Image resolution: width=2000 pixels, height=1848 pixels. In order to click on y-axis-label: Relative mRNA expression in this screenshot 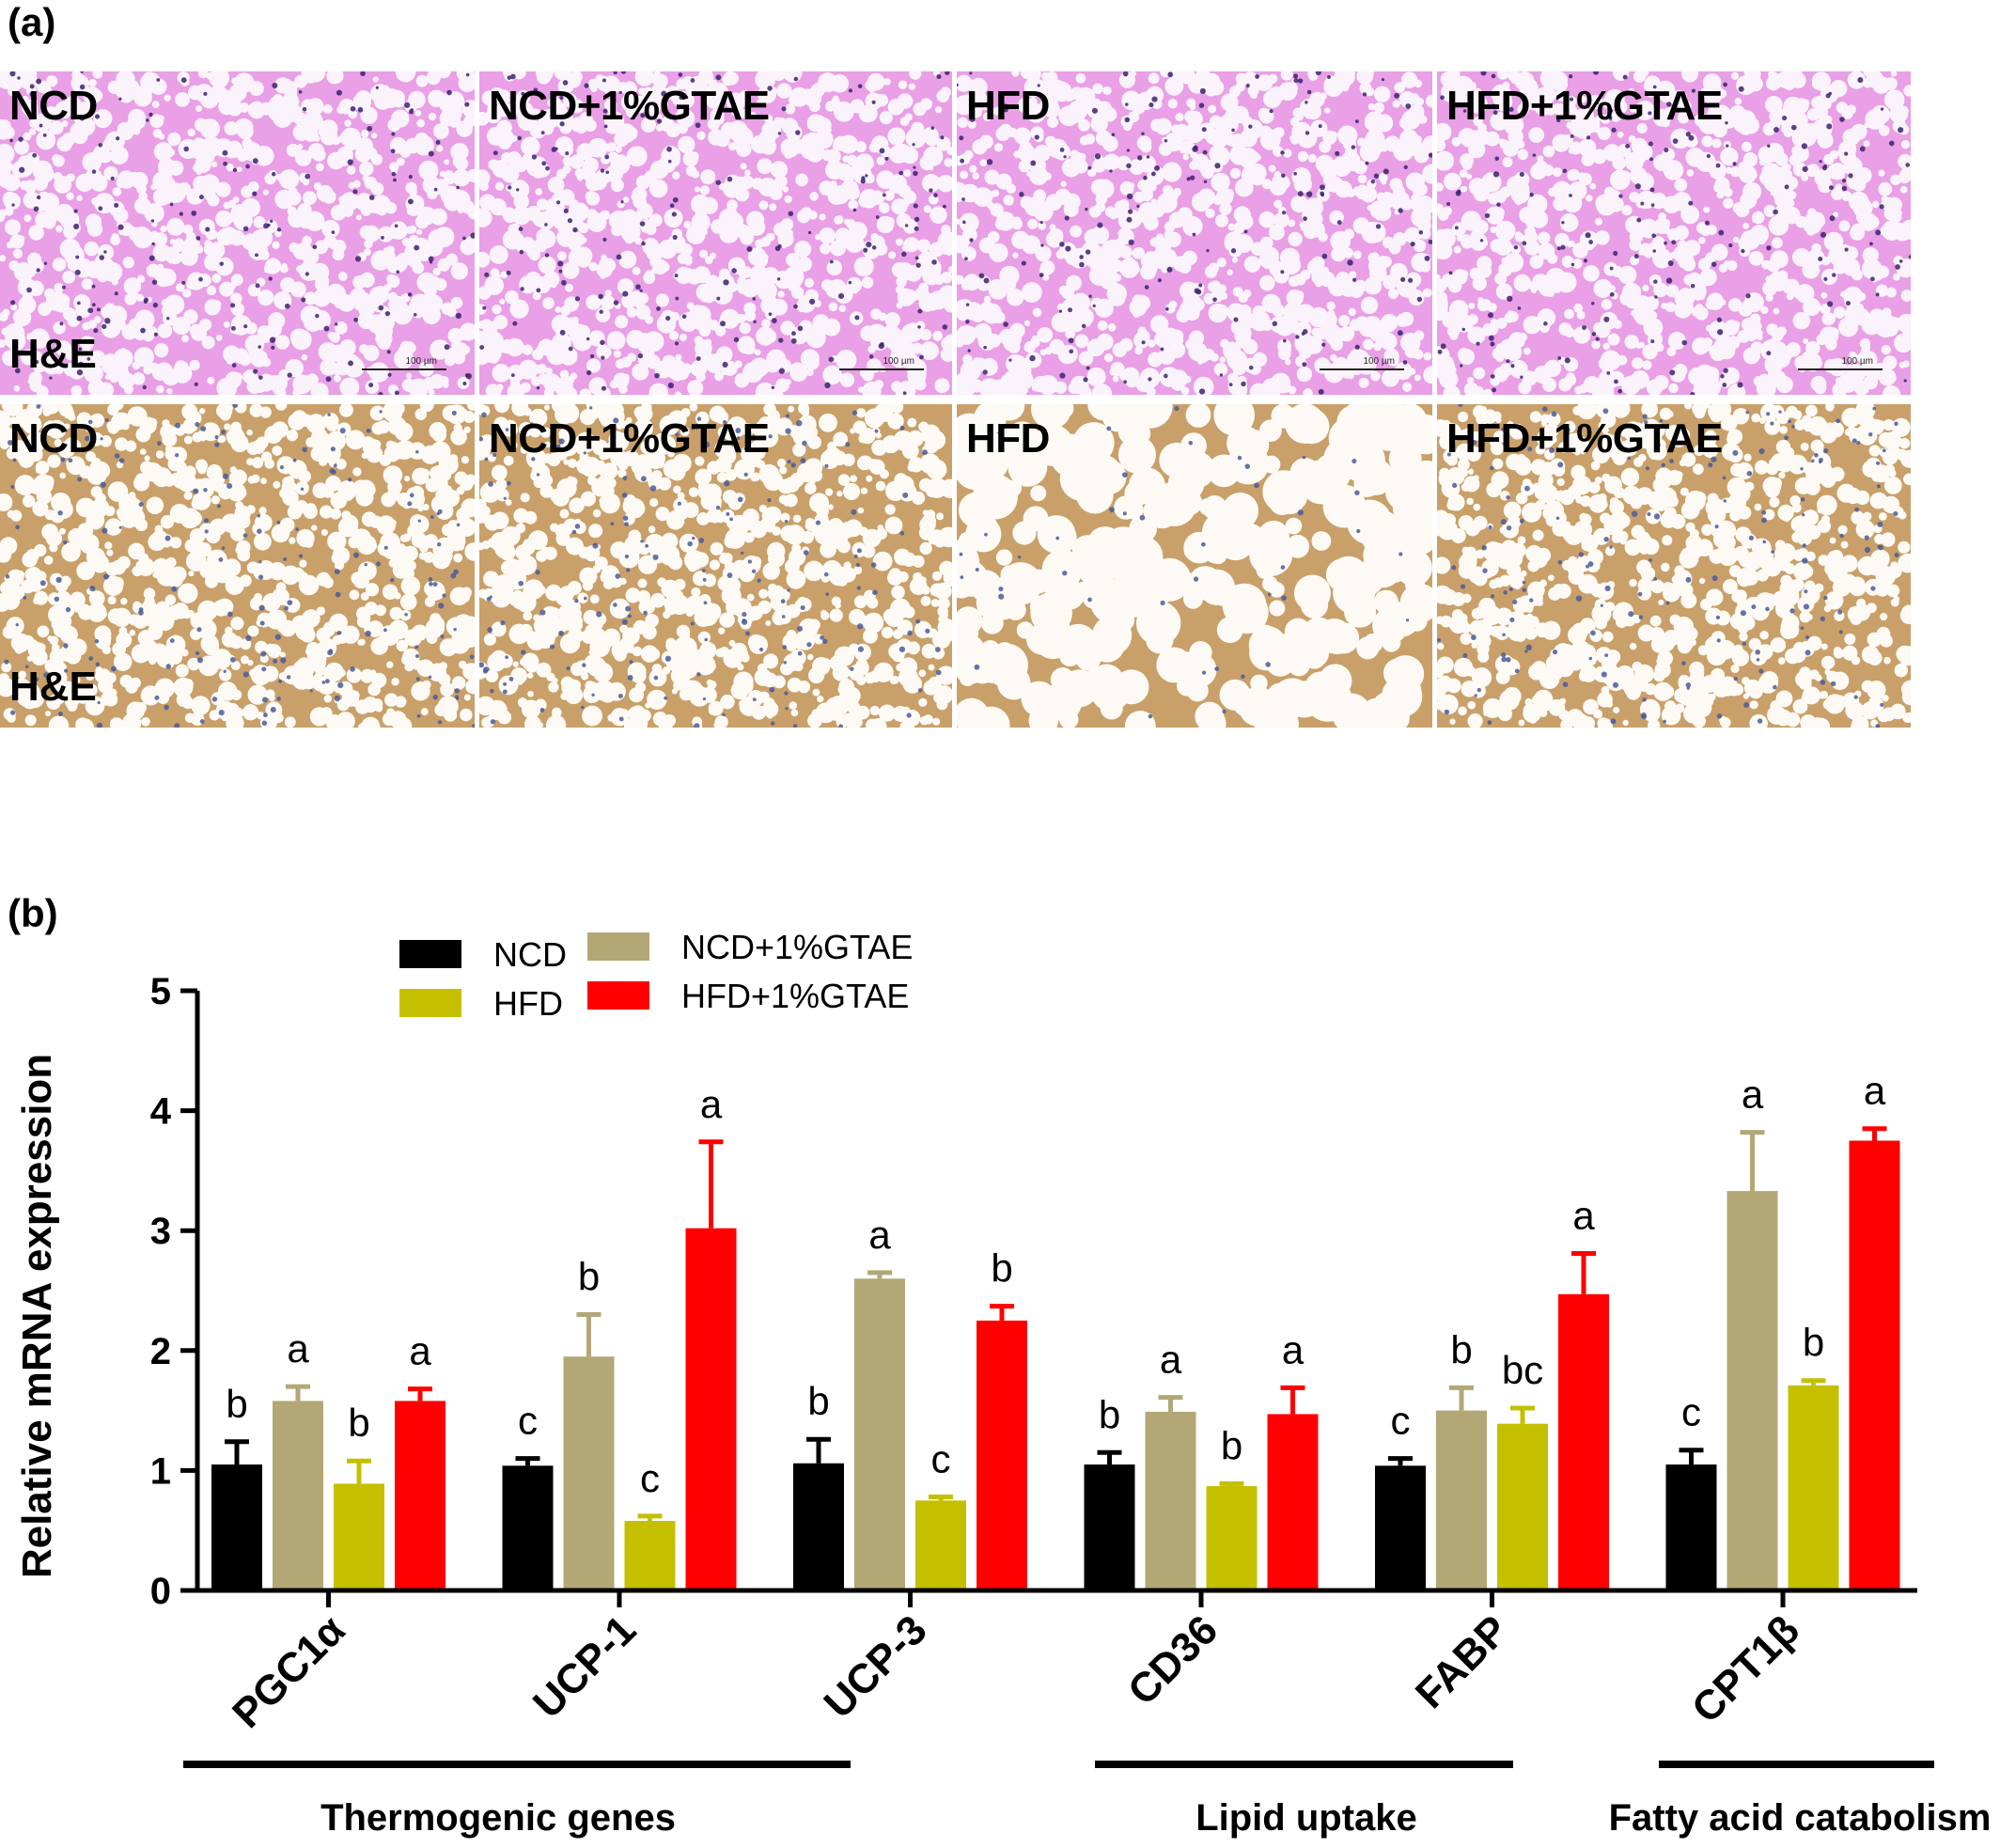, I will do `click(37, 1316)`.